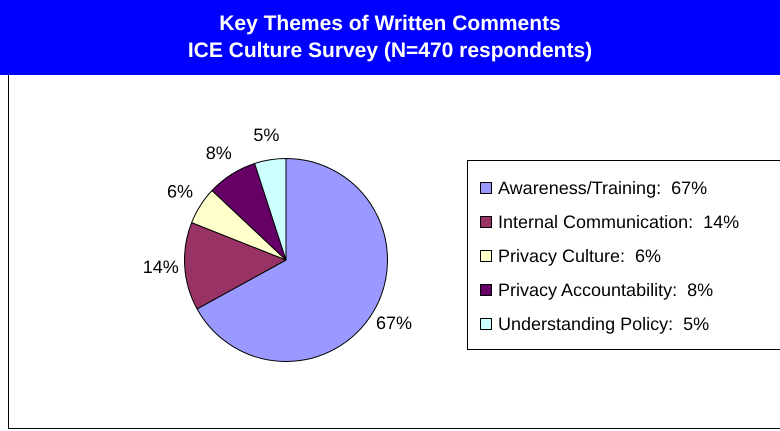 This screenshot has width=780, height=431. What do you see at coordinates (606, 290) in the screenshot?
I see `legend-label: Privacy Accountability: 8%` at bounding box center [606, 290].